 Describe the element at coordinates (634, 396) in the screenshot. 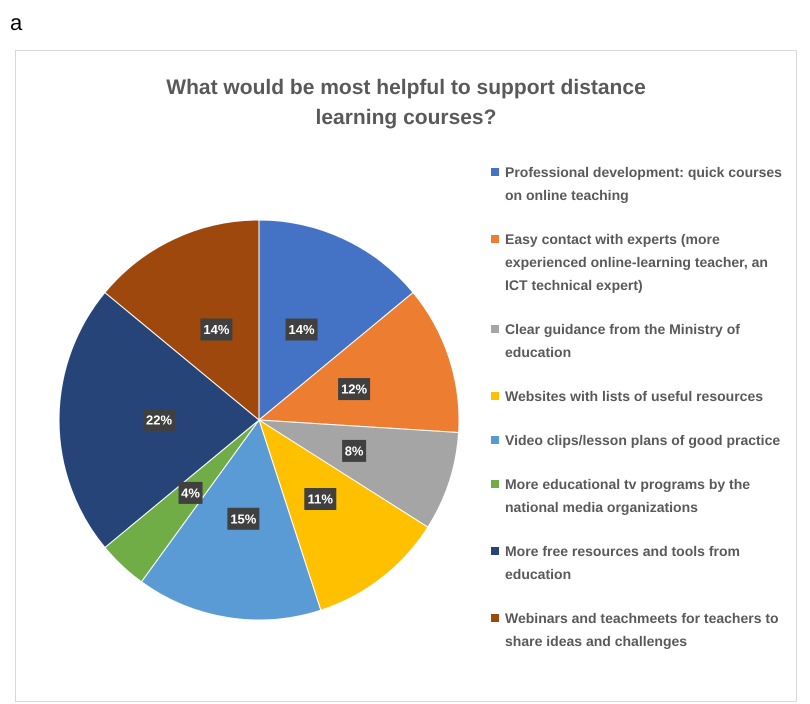

I see `legend-label: Websites with lists of useful resources` at that location.